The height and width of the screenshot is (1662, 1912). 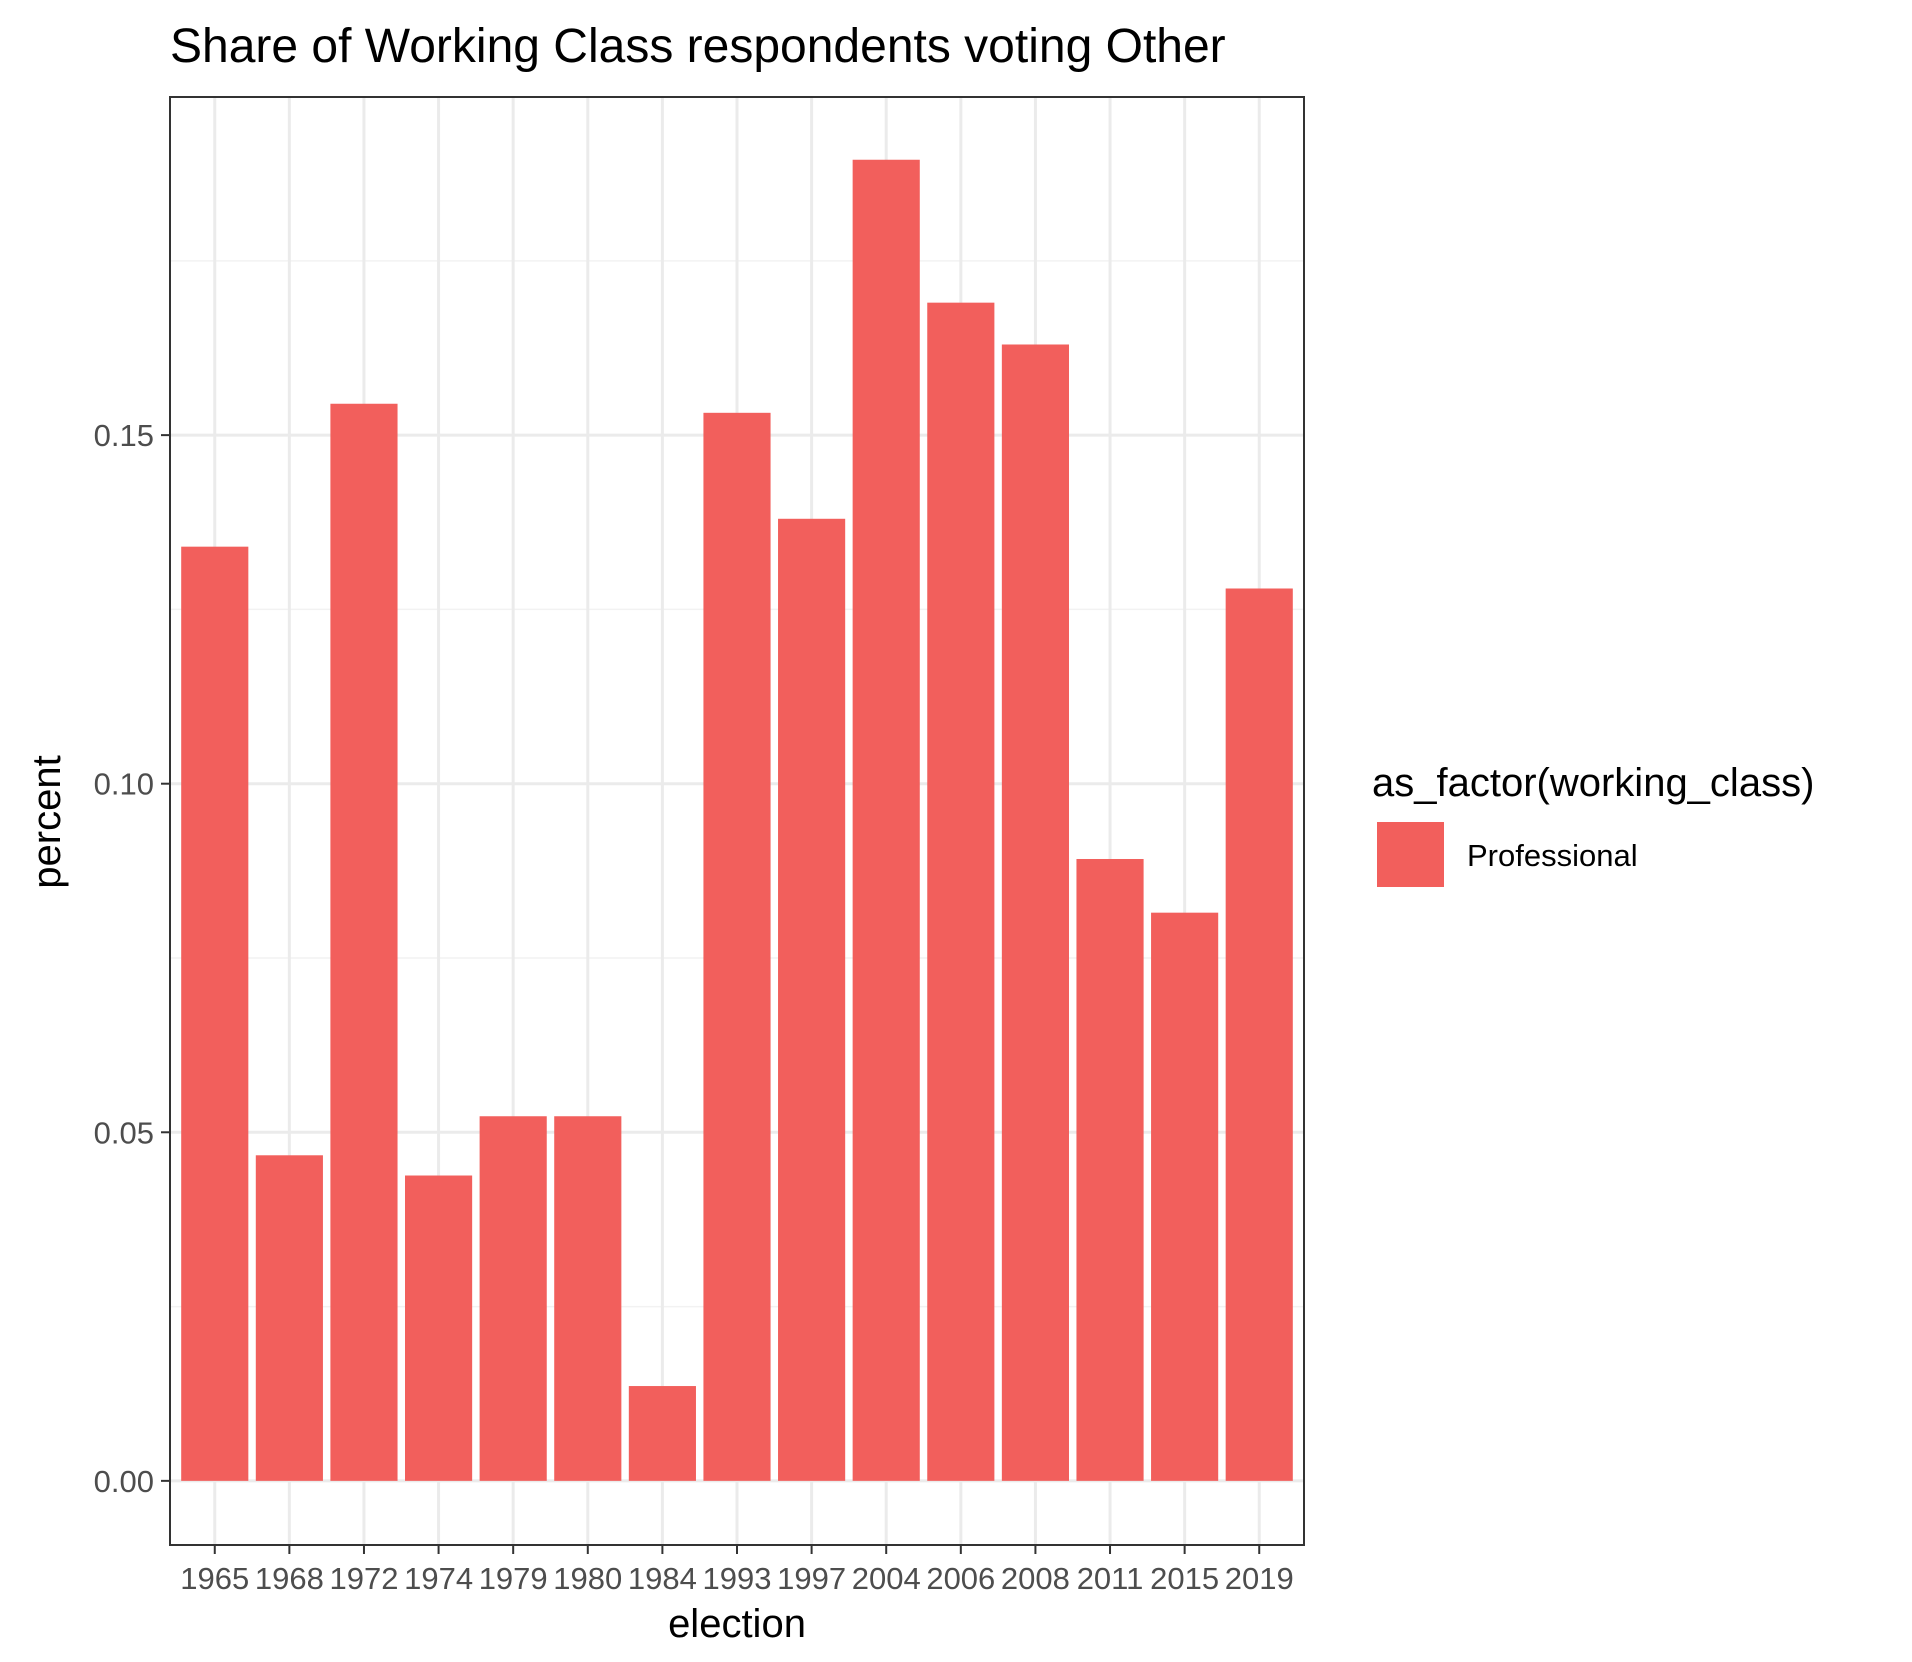 I want to click on x-tick-label: 1972, so click(x=363, y=1578).